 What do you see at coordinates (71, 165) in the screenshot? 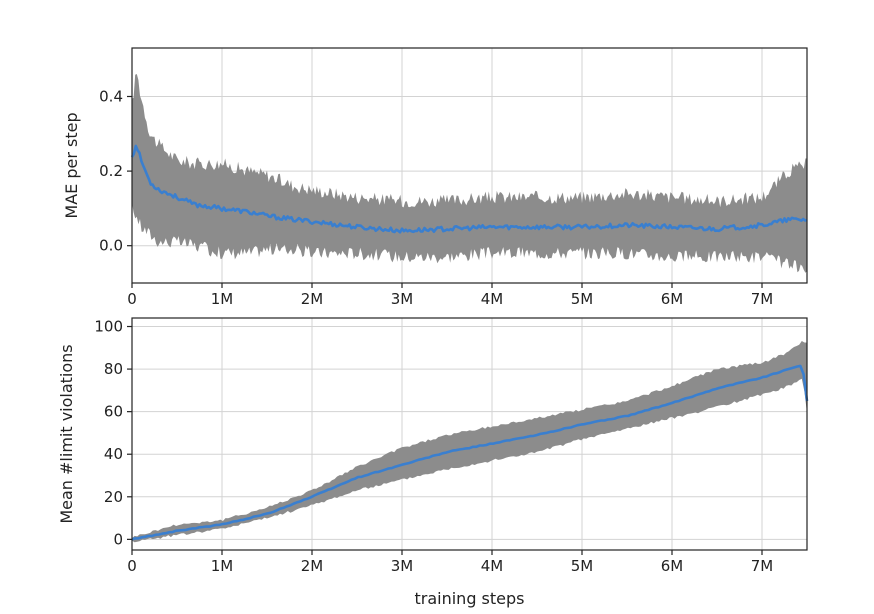
I see `mae-y-axis-label: MAE per step` at bounding box center [71, 165].